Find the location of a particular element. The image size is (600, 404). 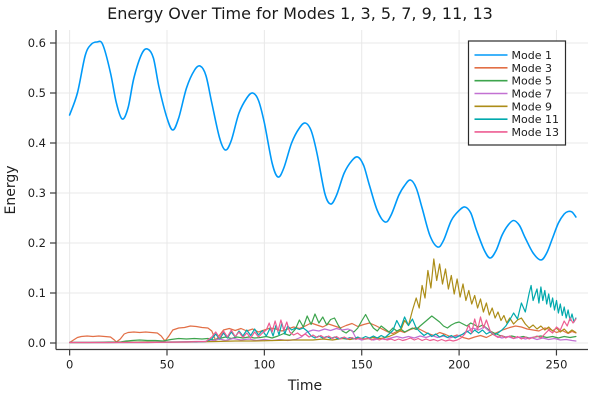

legend-label: Mode 3 is located at coordinates (532, 68).